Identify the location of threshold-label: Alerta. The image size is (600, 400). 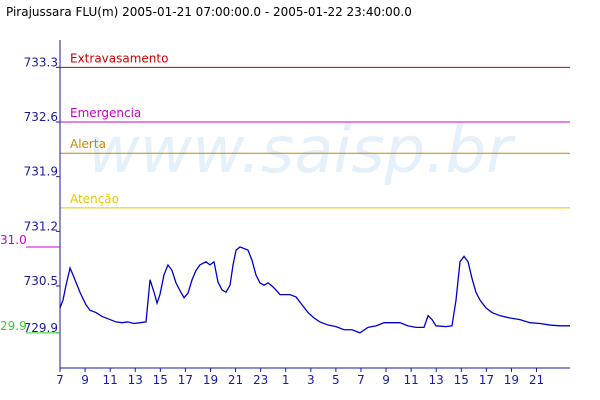
(88, 144).